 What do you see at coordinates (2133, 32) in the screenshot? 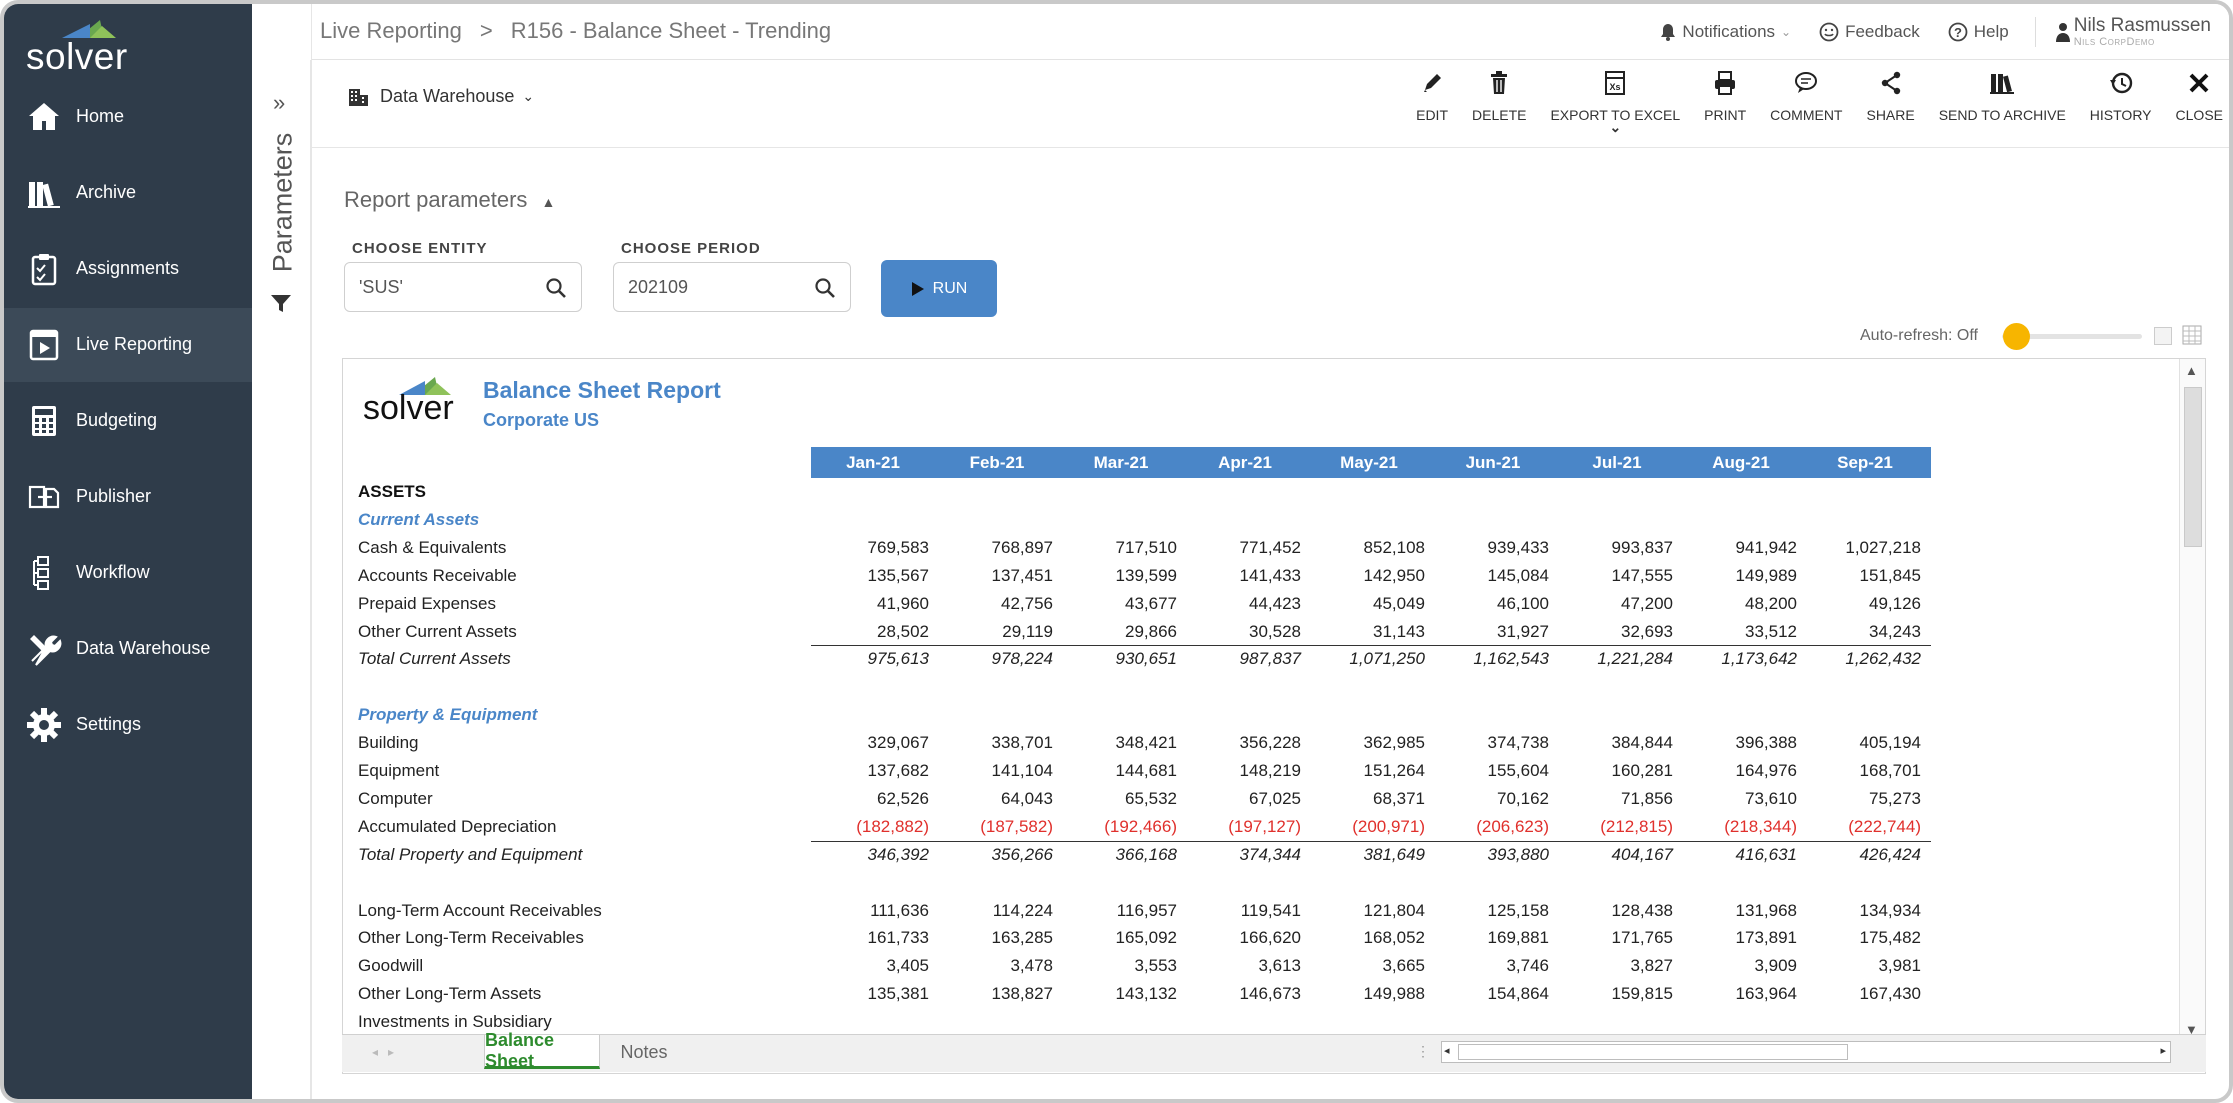
I see `user-menu: Nils Rasmussen Nils CorpDemo` at bounding box center [2133, 32].